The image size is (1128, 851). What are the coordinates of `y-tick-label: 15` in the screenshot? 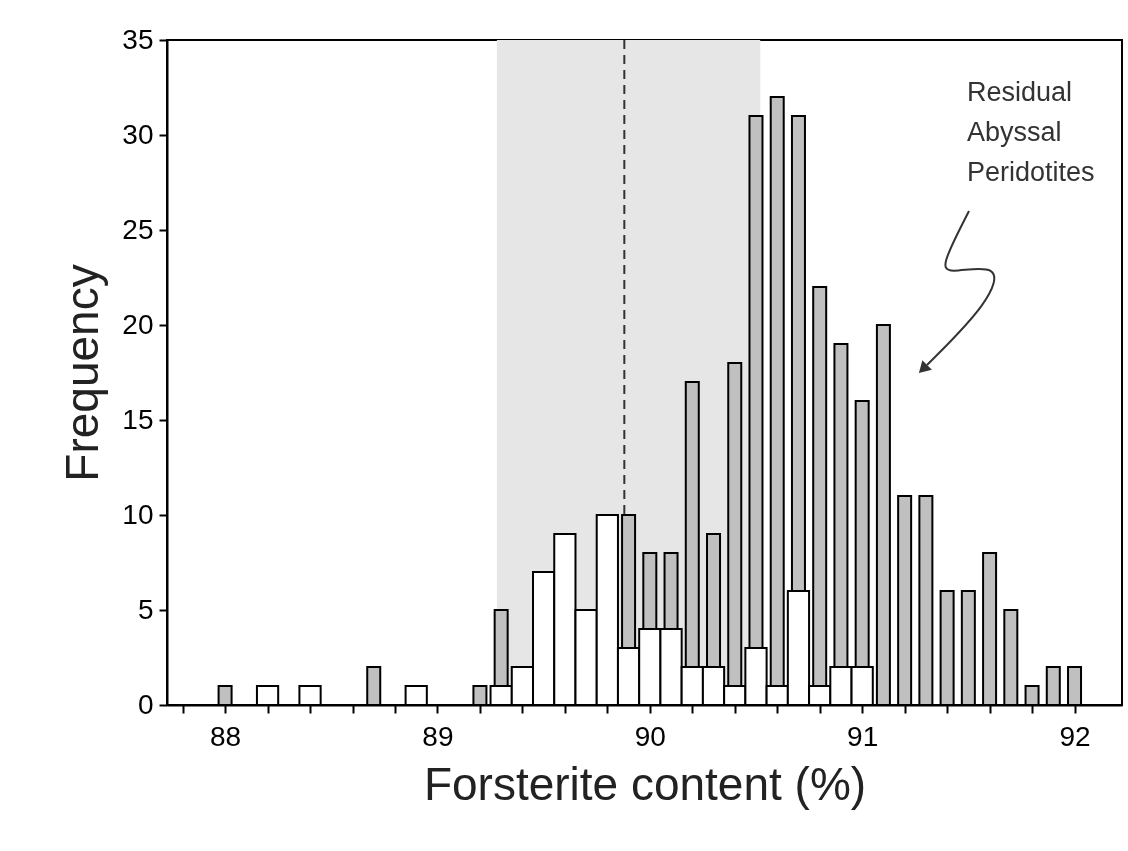 It's located at (138, 419).